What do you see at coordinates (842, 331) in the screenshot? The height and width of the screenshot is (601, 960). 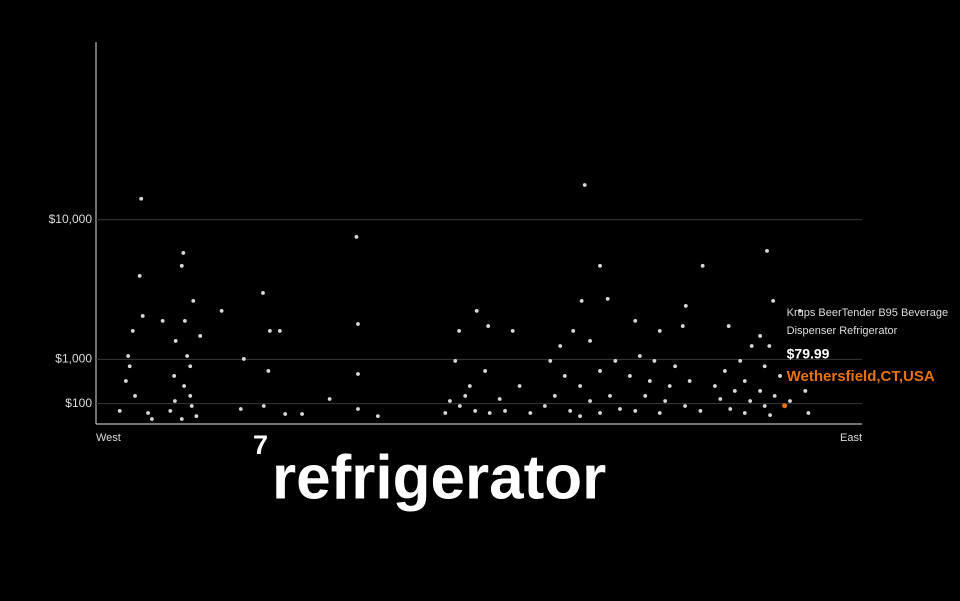 I see `tooltip-product-name: Dispenser Refrigerator` at bounding box center [842, 331].